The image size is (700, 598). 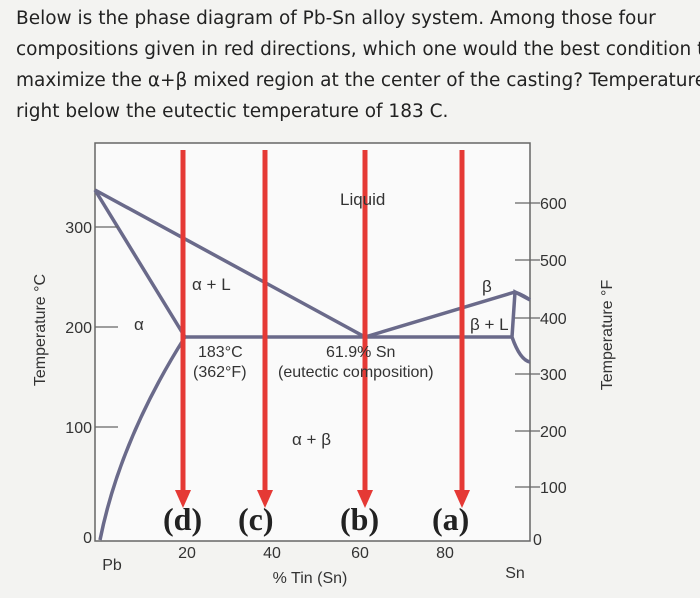 What do you see at coordinates (187, 553) in the screenshot?
I see `x-tick-label: 20` at bounding box center [187, 553].